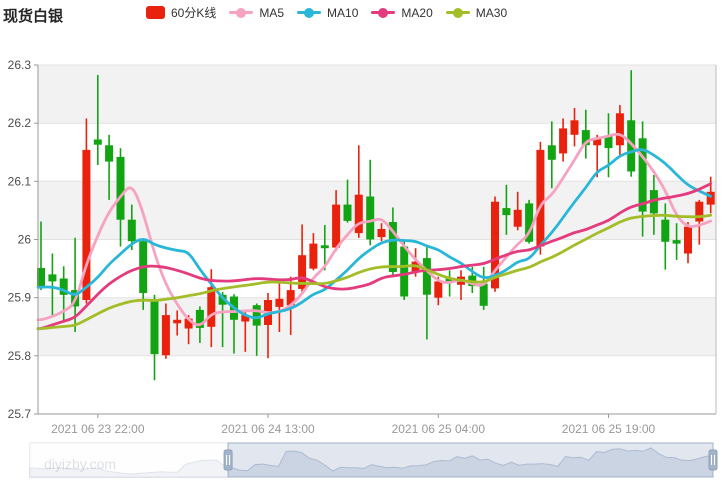 Image resolution: width=723 pixels, height=484 pixels. I want to click on legend-label: MA30, so click(491, 12).